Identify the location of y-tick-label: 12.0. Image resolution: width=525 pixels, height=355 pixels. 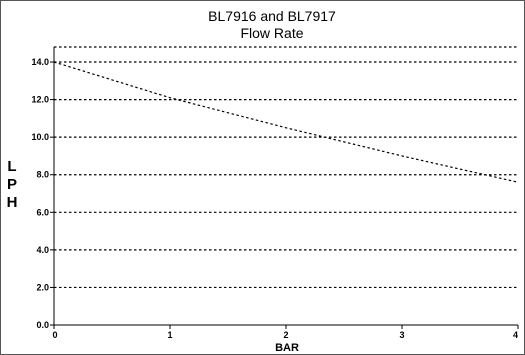
(40, 100).